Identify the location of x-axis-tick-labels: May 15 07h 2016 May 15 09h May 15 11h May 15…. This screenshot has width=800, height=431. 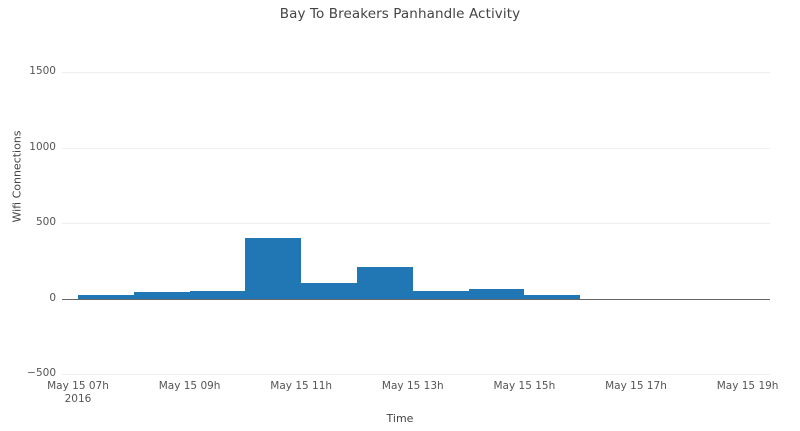
(412, 400).